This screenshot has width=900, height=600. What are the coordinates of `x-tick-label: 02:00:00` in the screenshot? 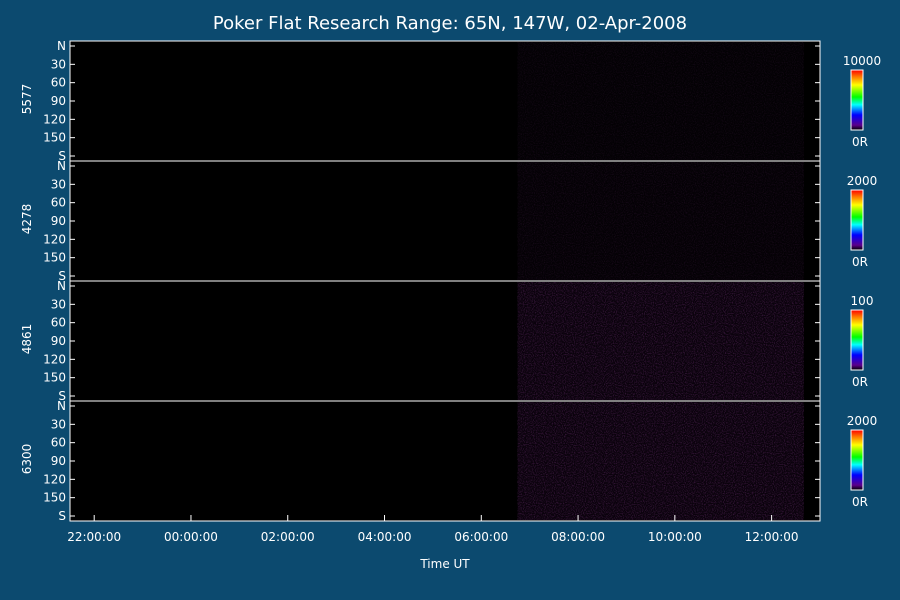 It's located at (288, 537).